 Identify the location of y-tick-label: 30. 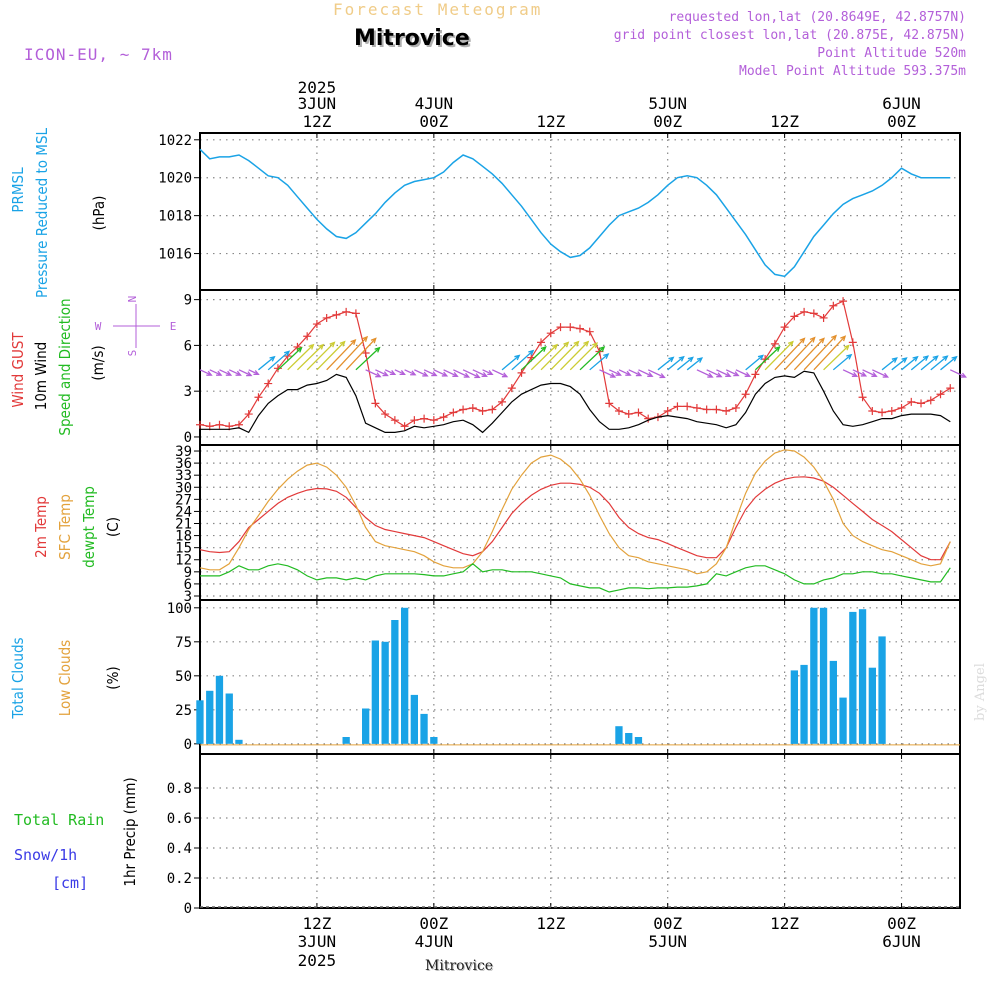
(183, 488).